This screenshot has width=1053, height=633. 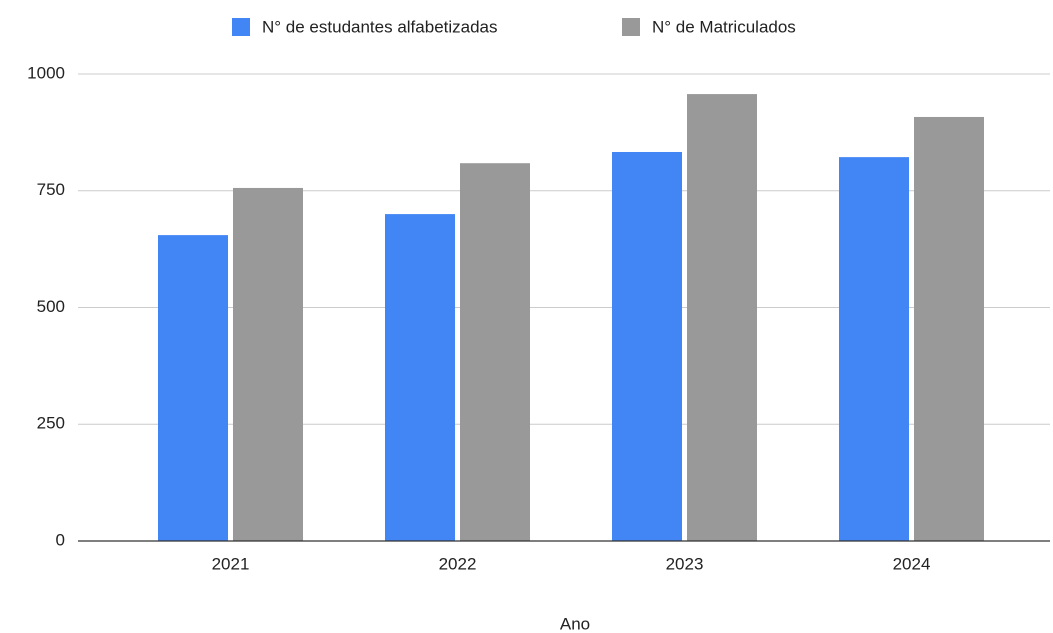 What do you see at coordinates (575, 623) in the screenshot?
I see `x-axis-label: Ano` at bounding box center [575, 623].